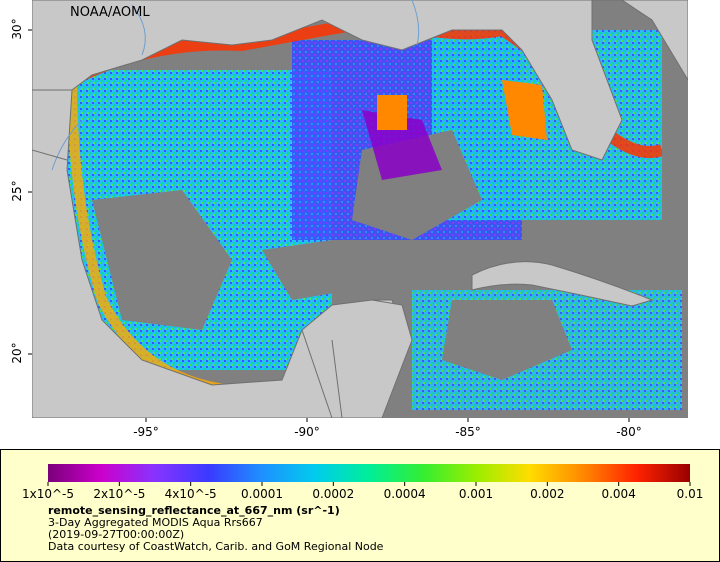  Describe the element at coordinates (547, 494) in the screenshot. I see `colorbar-tick-label: 0.002` at that location.